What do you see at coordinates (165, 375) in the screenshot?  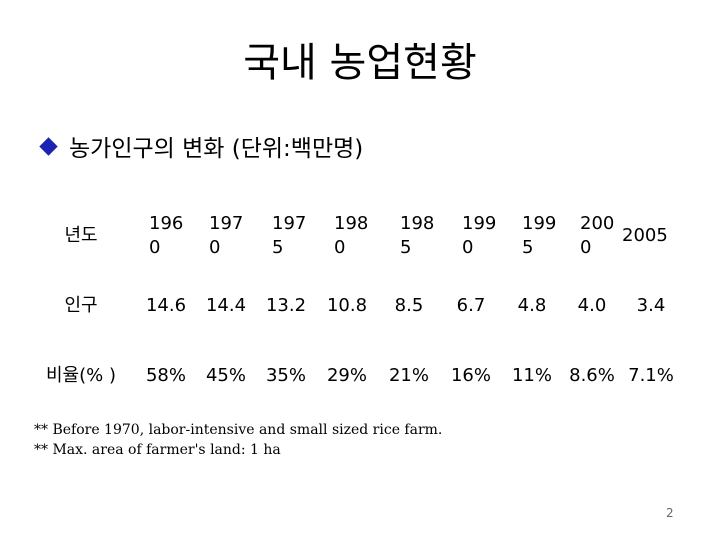 I see `table-cell: 58%` at bounding box center [165, 375].